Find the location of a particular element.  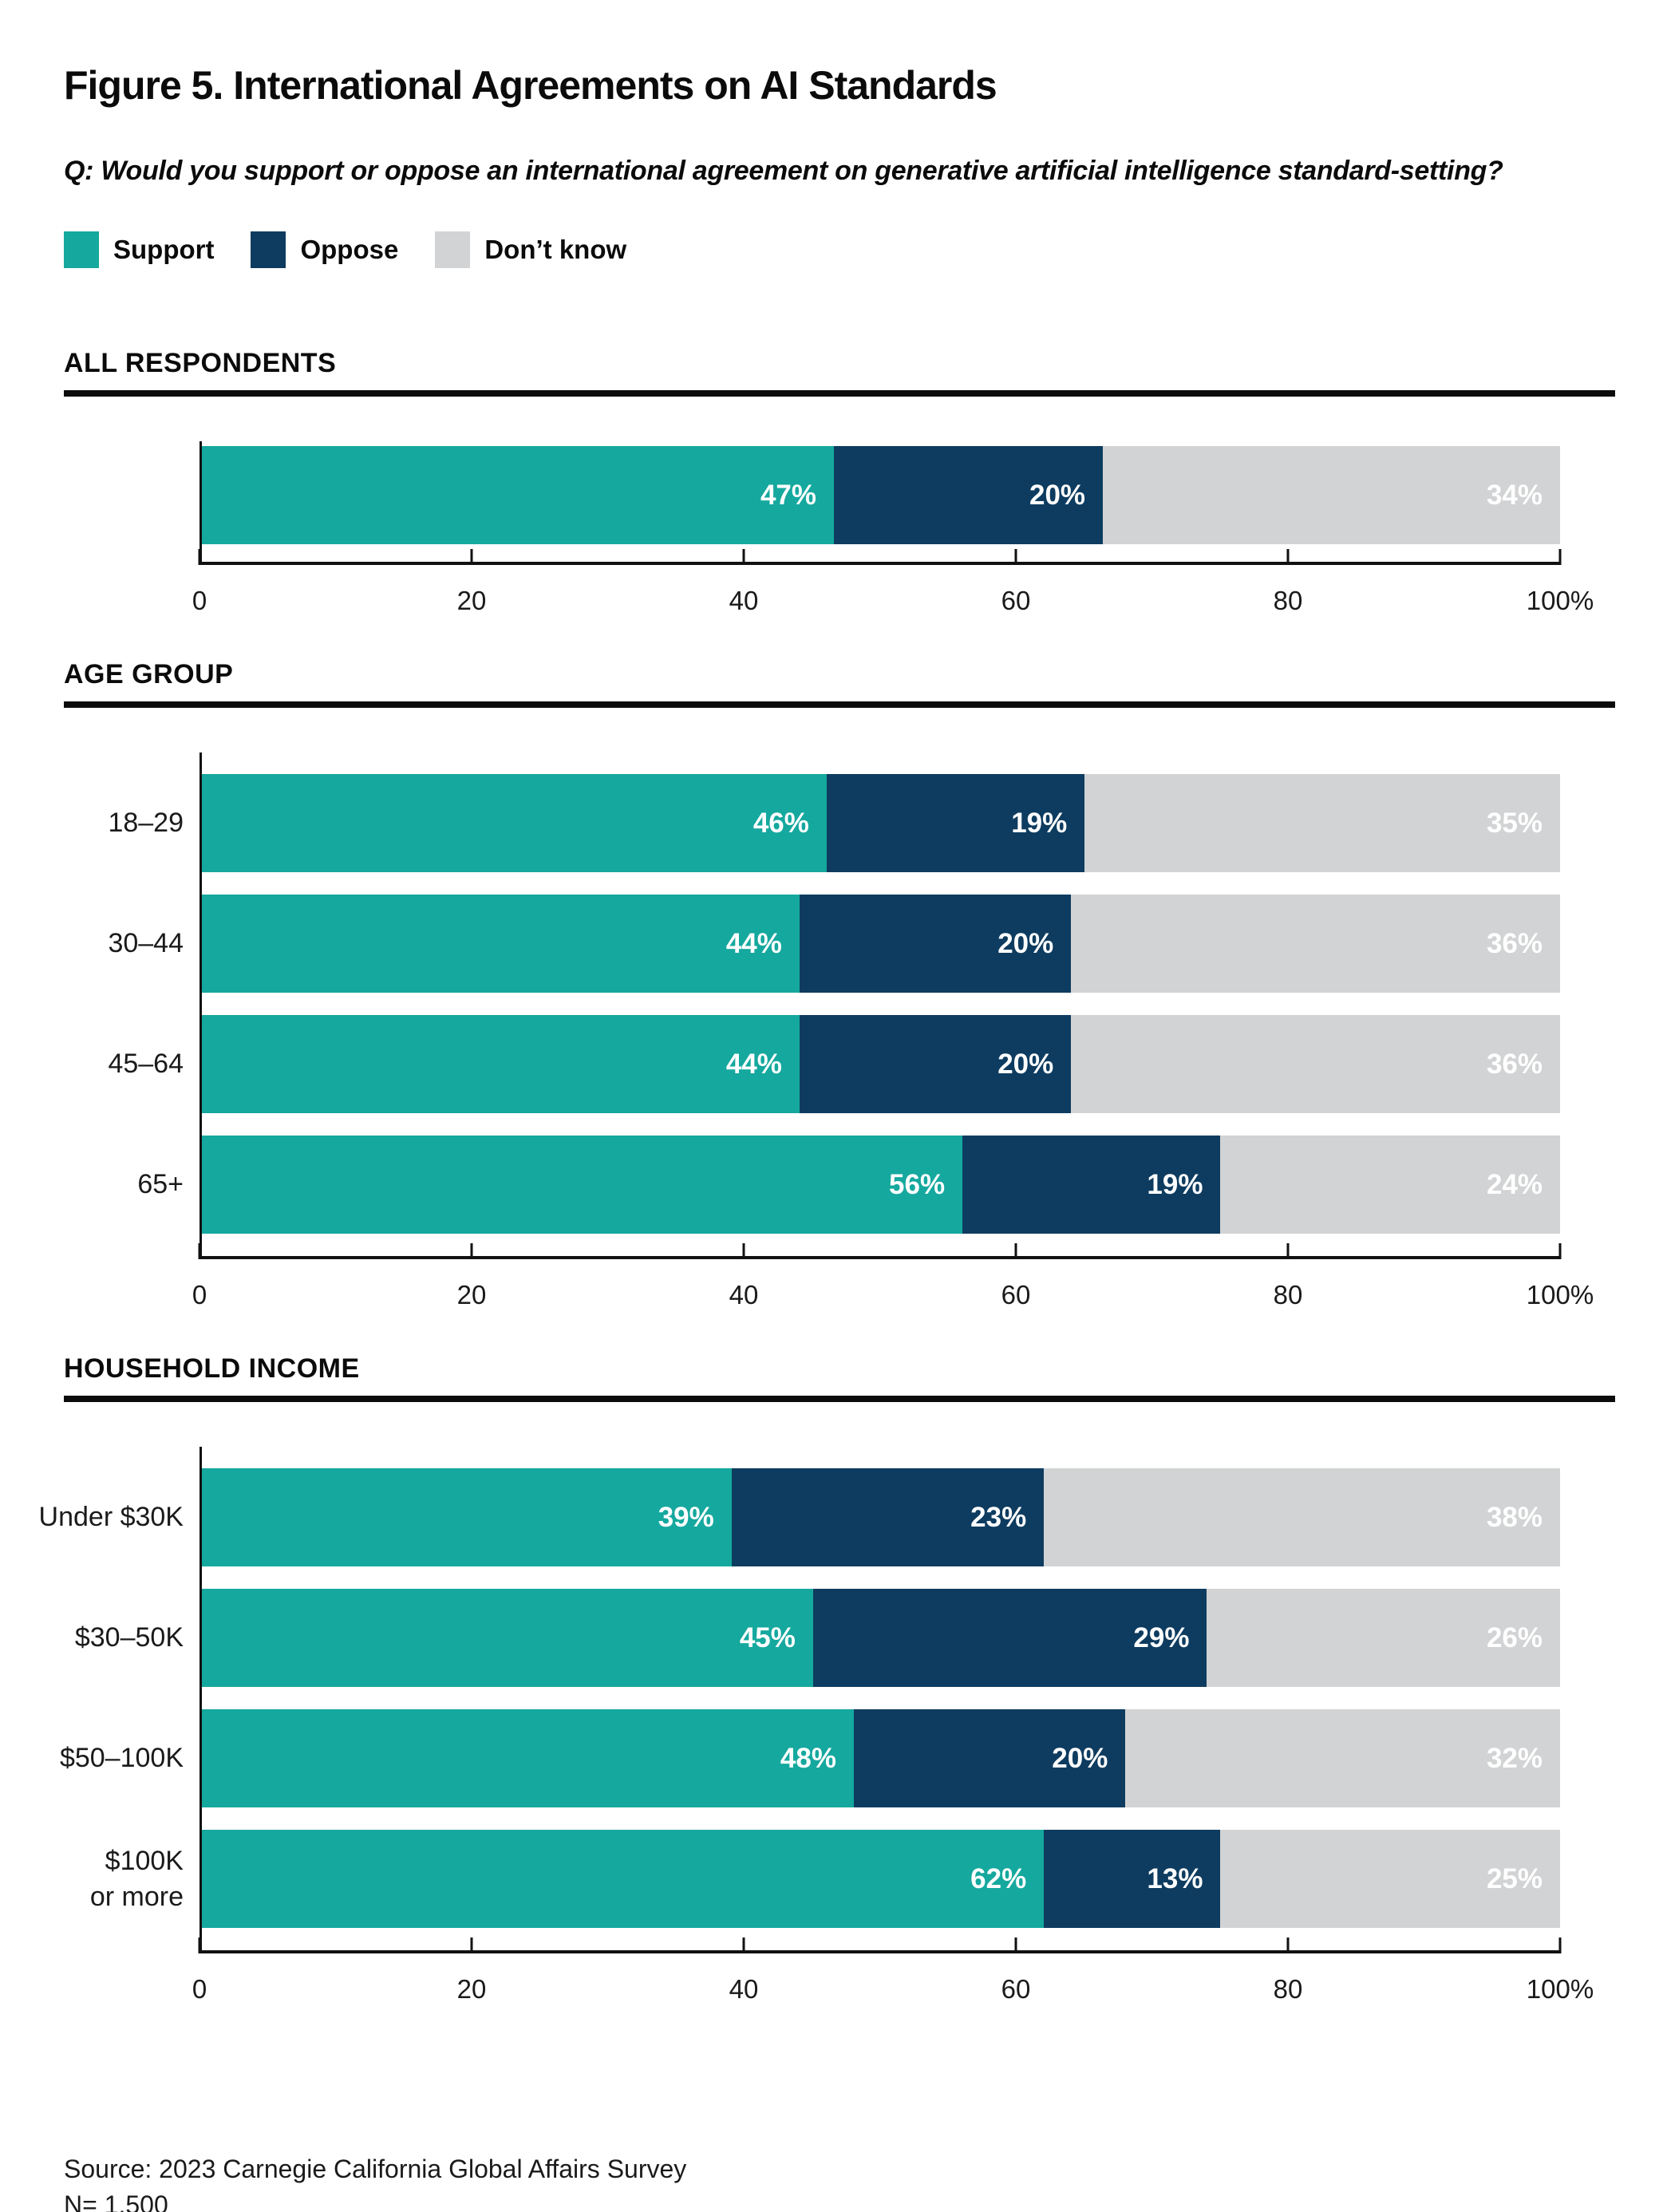

bar-segment-support: 44% is located at coordinates (501, 1064).